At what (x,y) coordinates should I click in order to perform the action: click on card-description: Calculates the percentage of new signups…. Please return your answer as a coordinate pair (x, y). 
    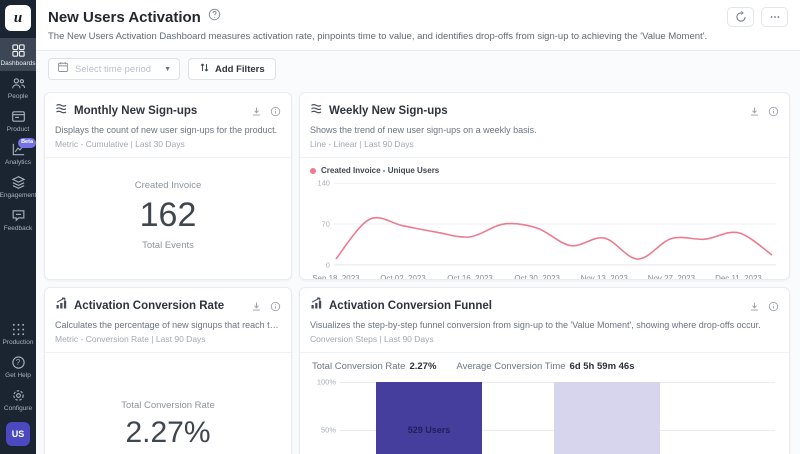
    Looking at the image, I should click on (168, 325).